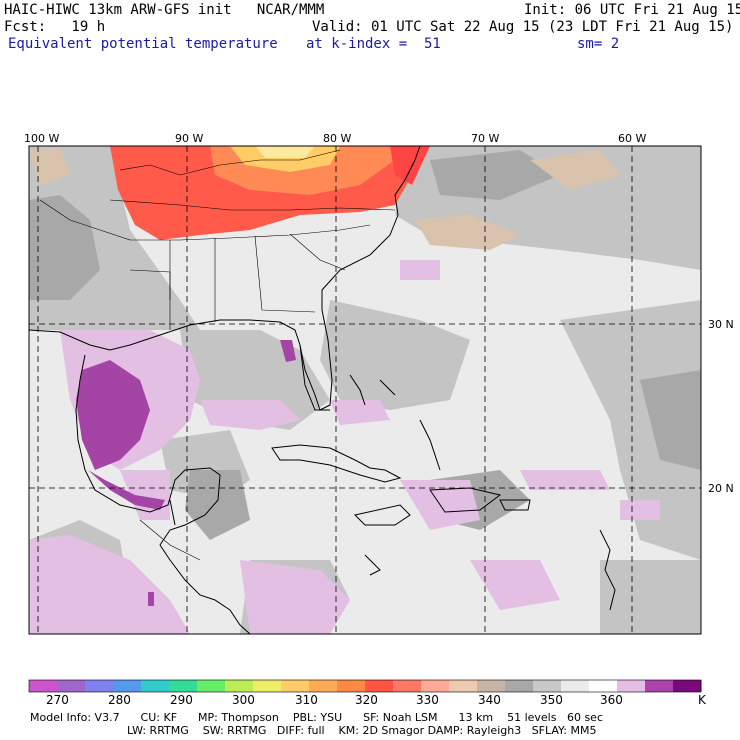  Describe the element at coordinates (181, 700) in the screenshot. I see `colorbar-tick-290: 290` at that location.